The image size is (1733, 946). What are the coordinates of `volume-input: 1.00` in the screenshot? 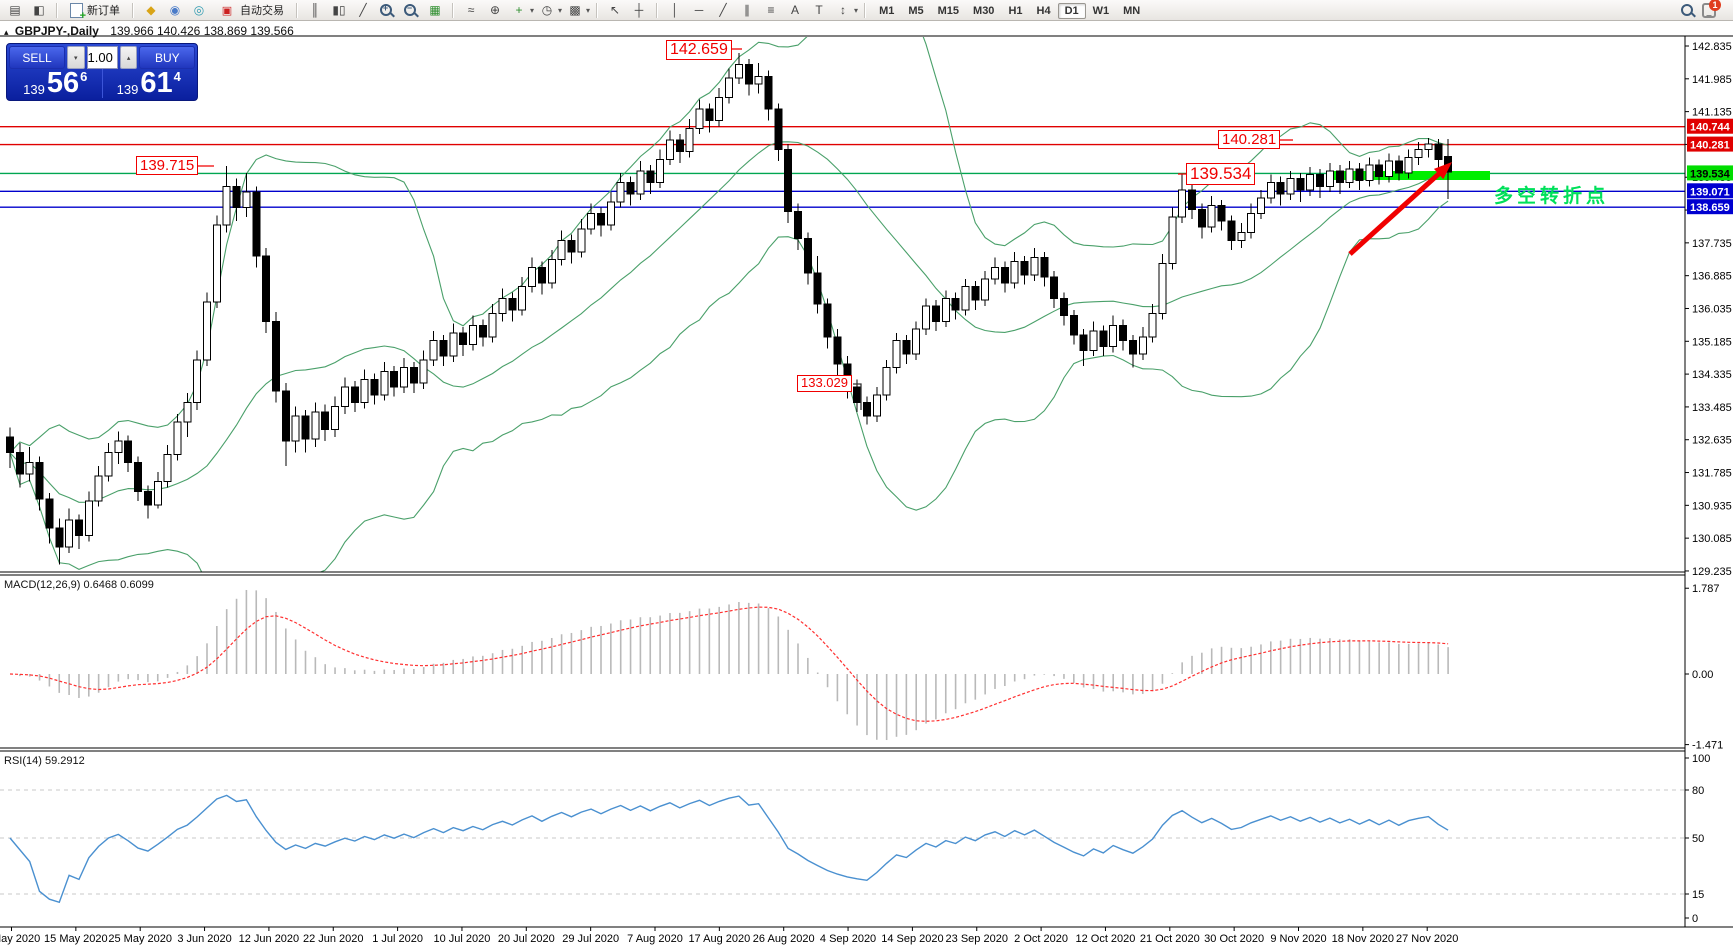 It's located at (102, 57).